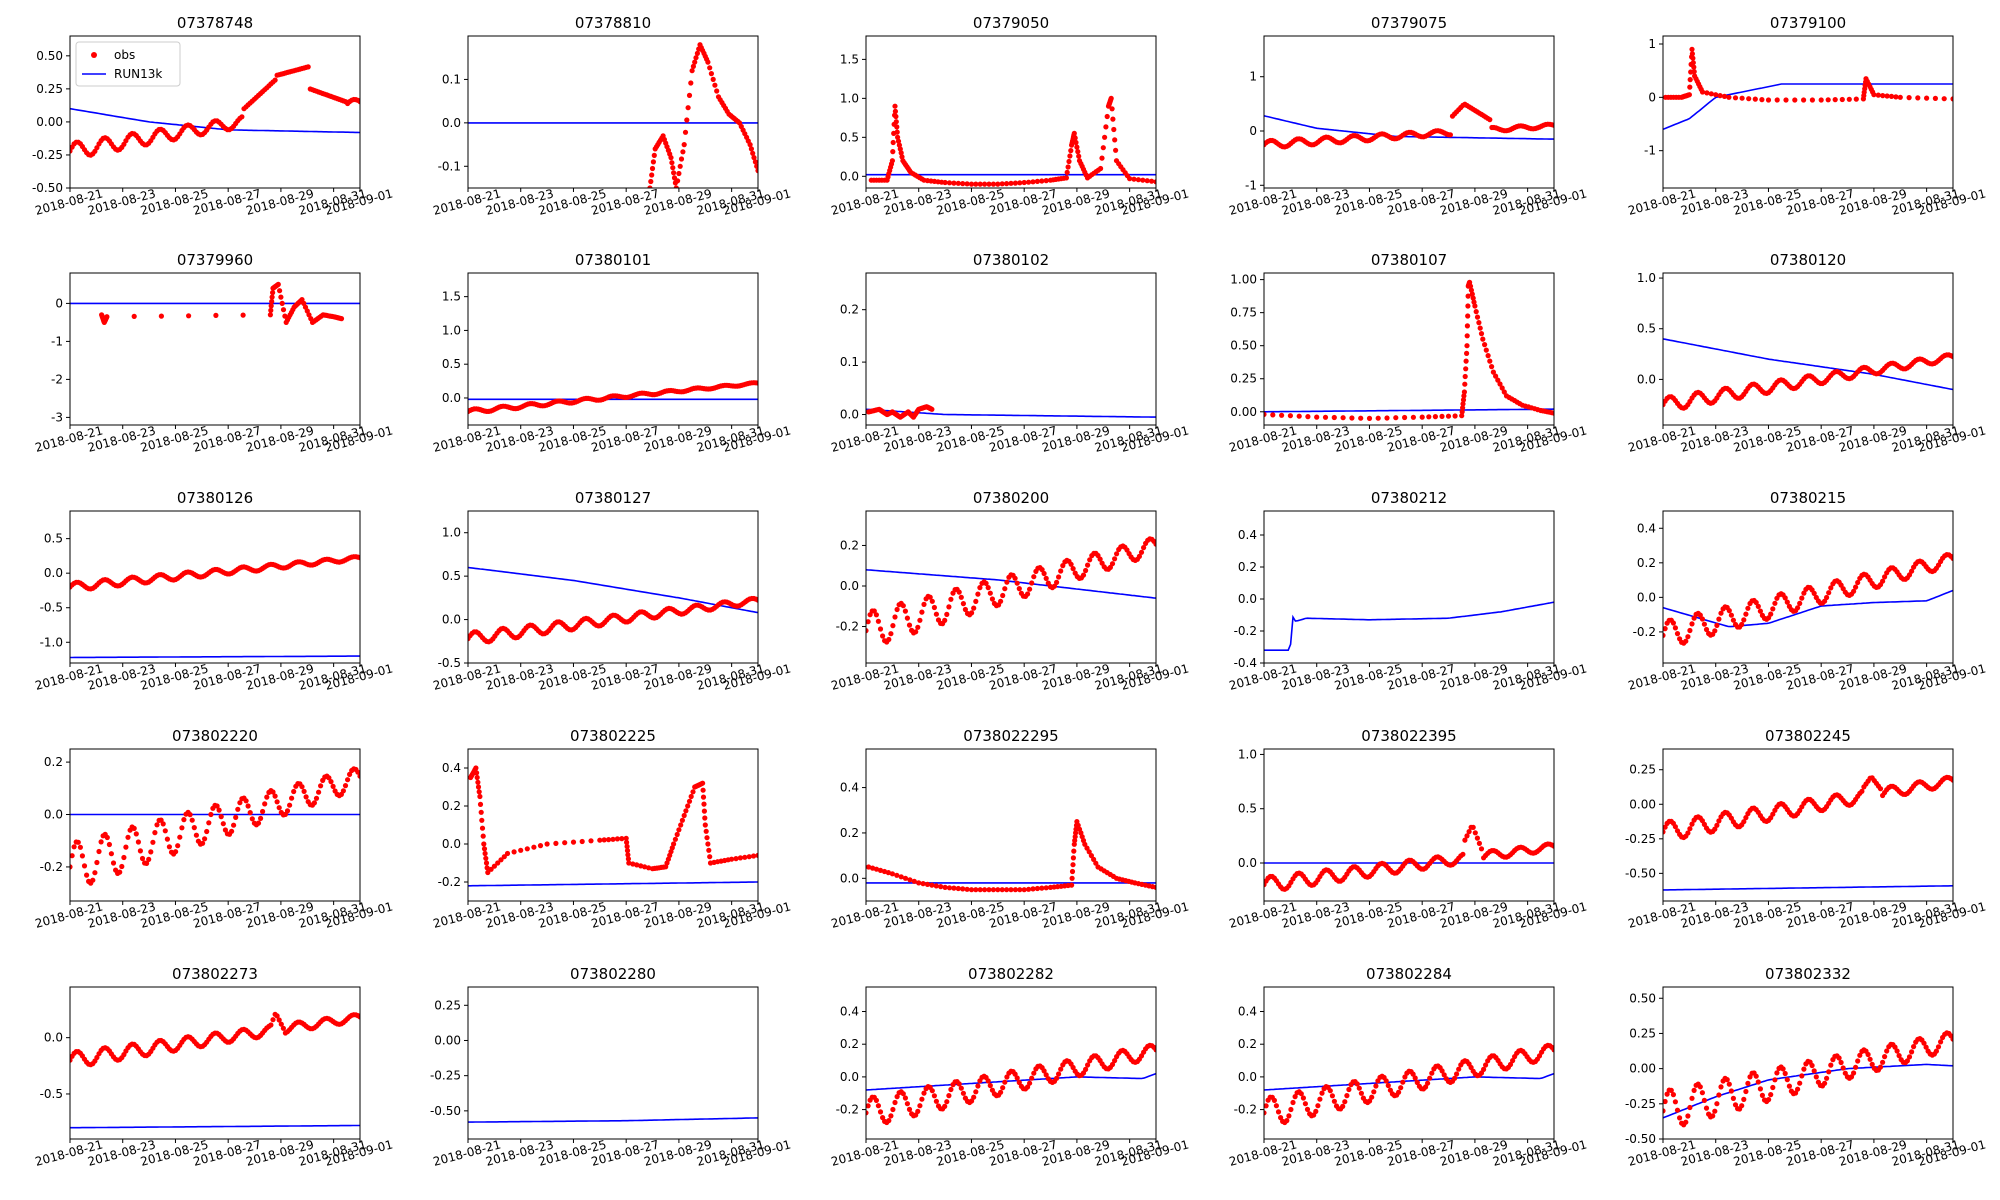 Image resolution: width=2000 pixels, height=1200 pixels. What do you see at coordinates (1409, 260) in the screenshot?
I see `subplot-title: 07380107` at bounding box center [1409, 260].